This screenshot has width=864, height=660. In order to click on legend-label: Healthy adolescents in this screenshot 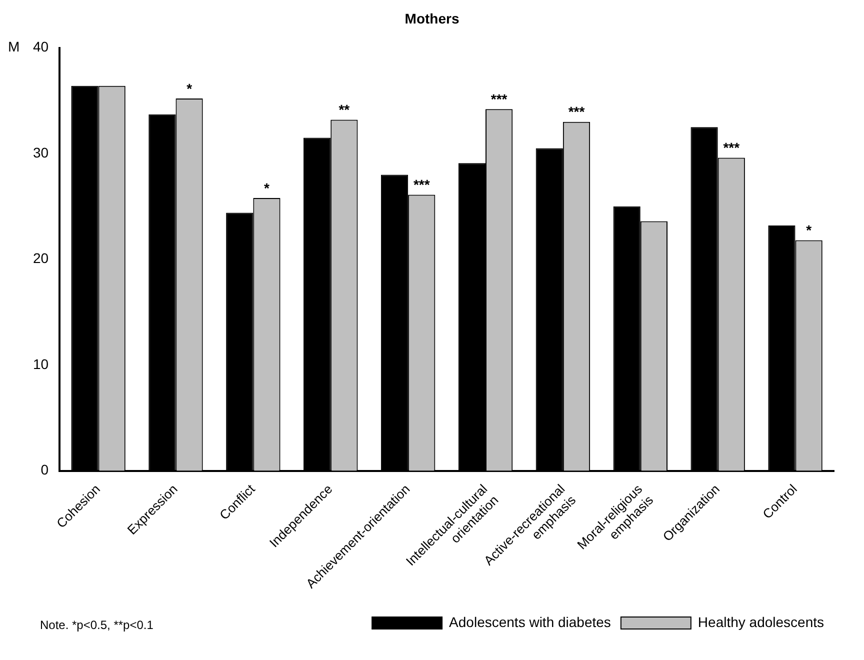, I will do `click(761, 622)`.